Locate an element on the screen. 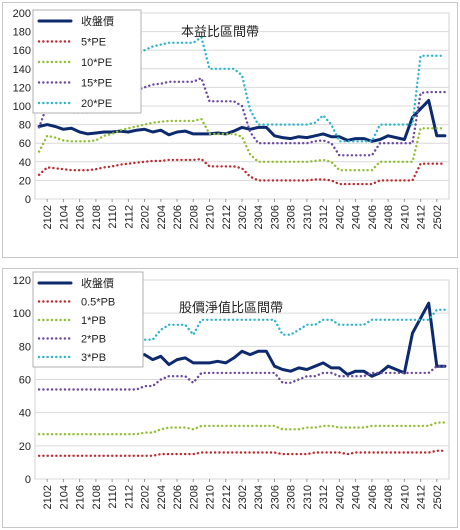  legend-box is located at coordinates (87, 61).